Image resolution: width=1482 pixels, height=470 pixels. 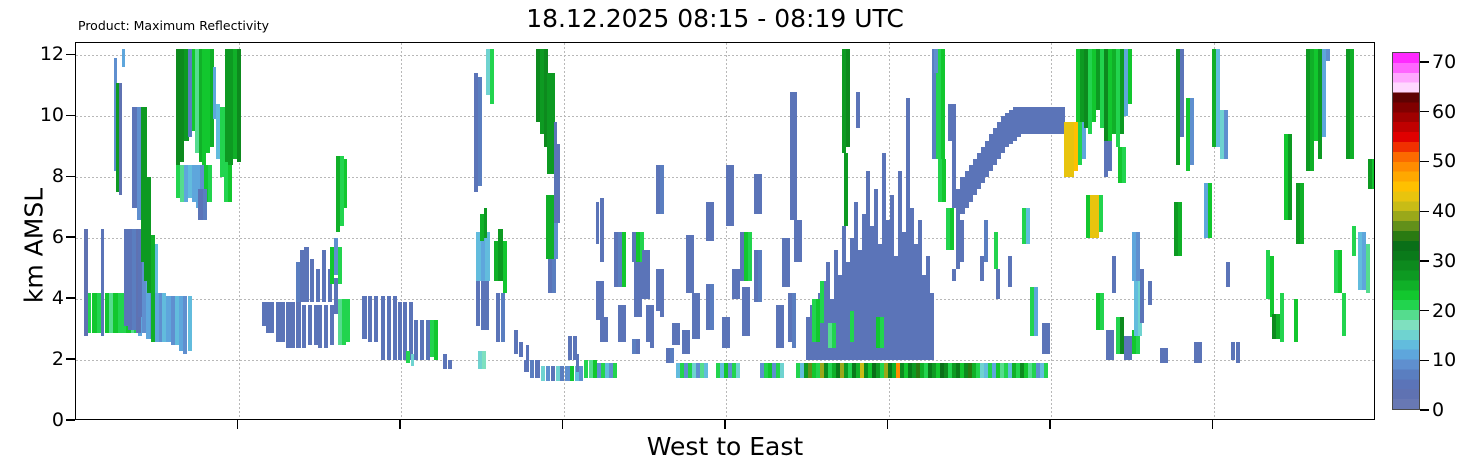 What do you see at coordinates (70, 176) in the screenshot?
I see `y-axis-tick-mark` at bounding box center [70, 176].